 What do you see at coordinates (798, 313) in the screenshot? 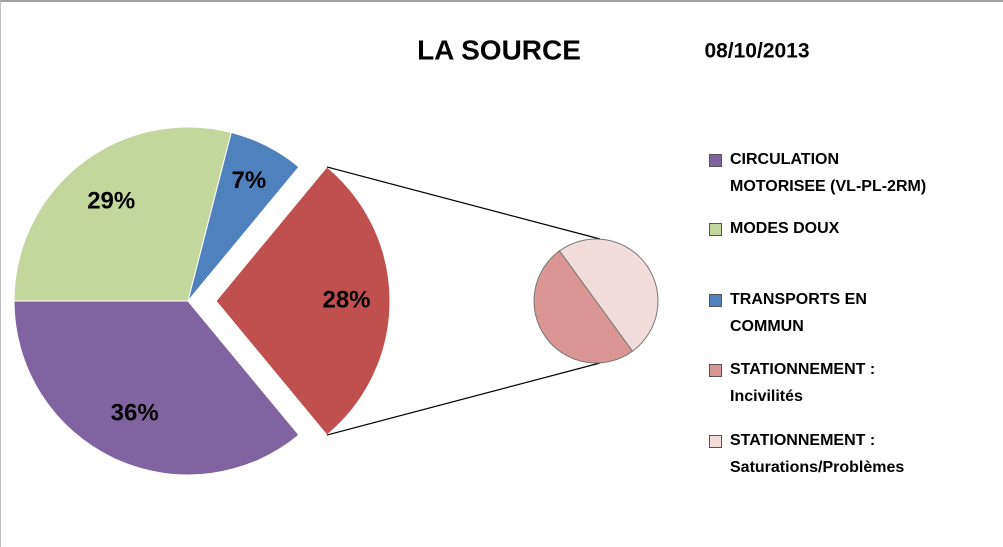
I see `legend-label: TRANSPORTS EN COMMUN` at bounding box center [798, 313].